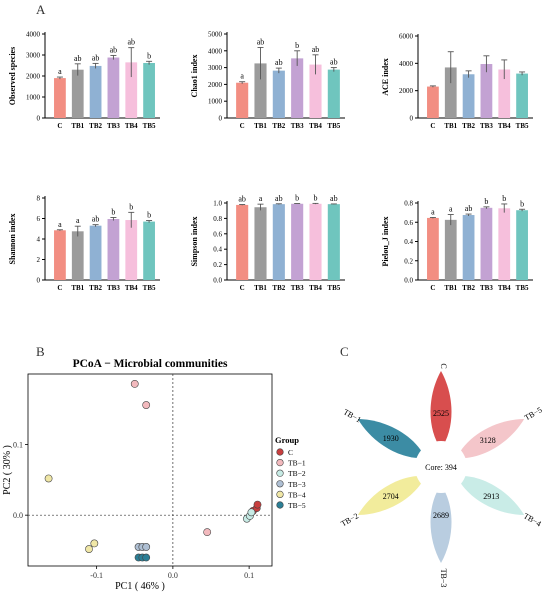 The height and width of the screenshot is (596, 550). I want to click on petal-label: TB−4, so click(532, 519).